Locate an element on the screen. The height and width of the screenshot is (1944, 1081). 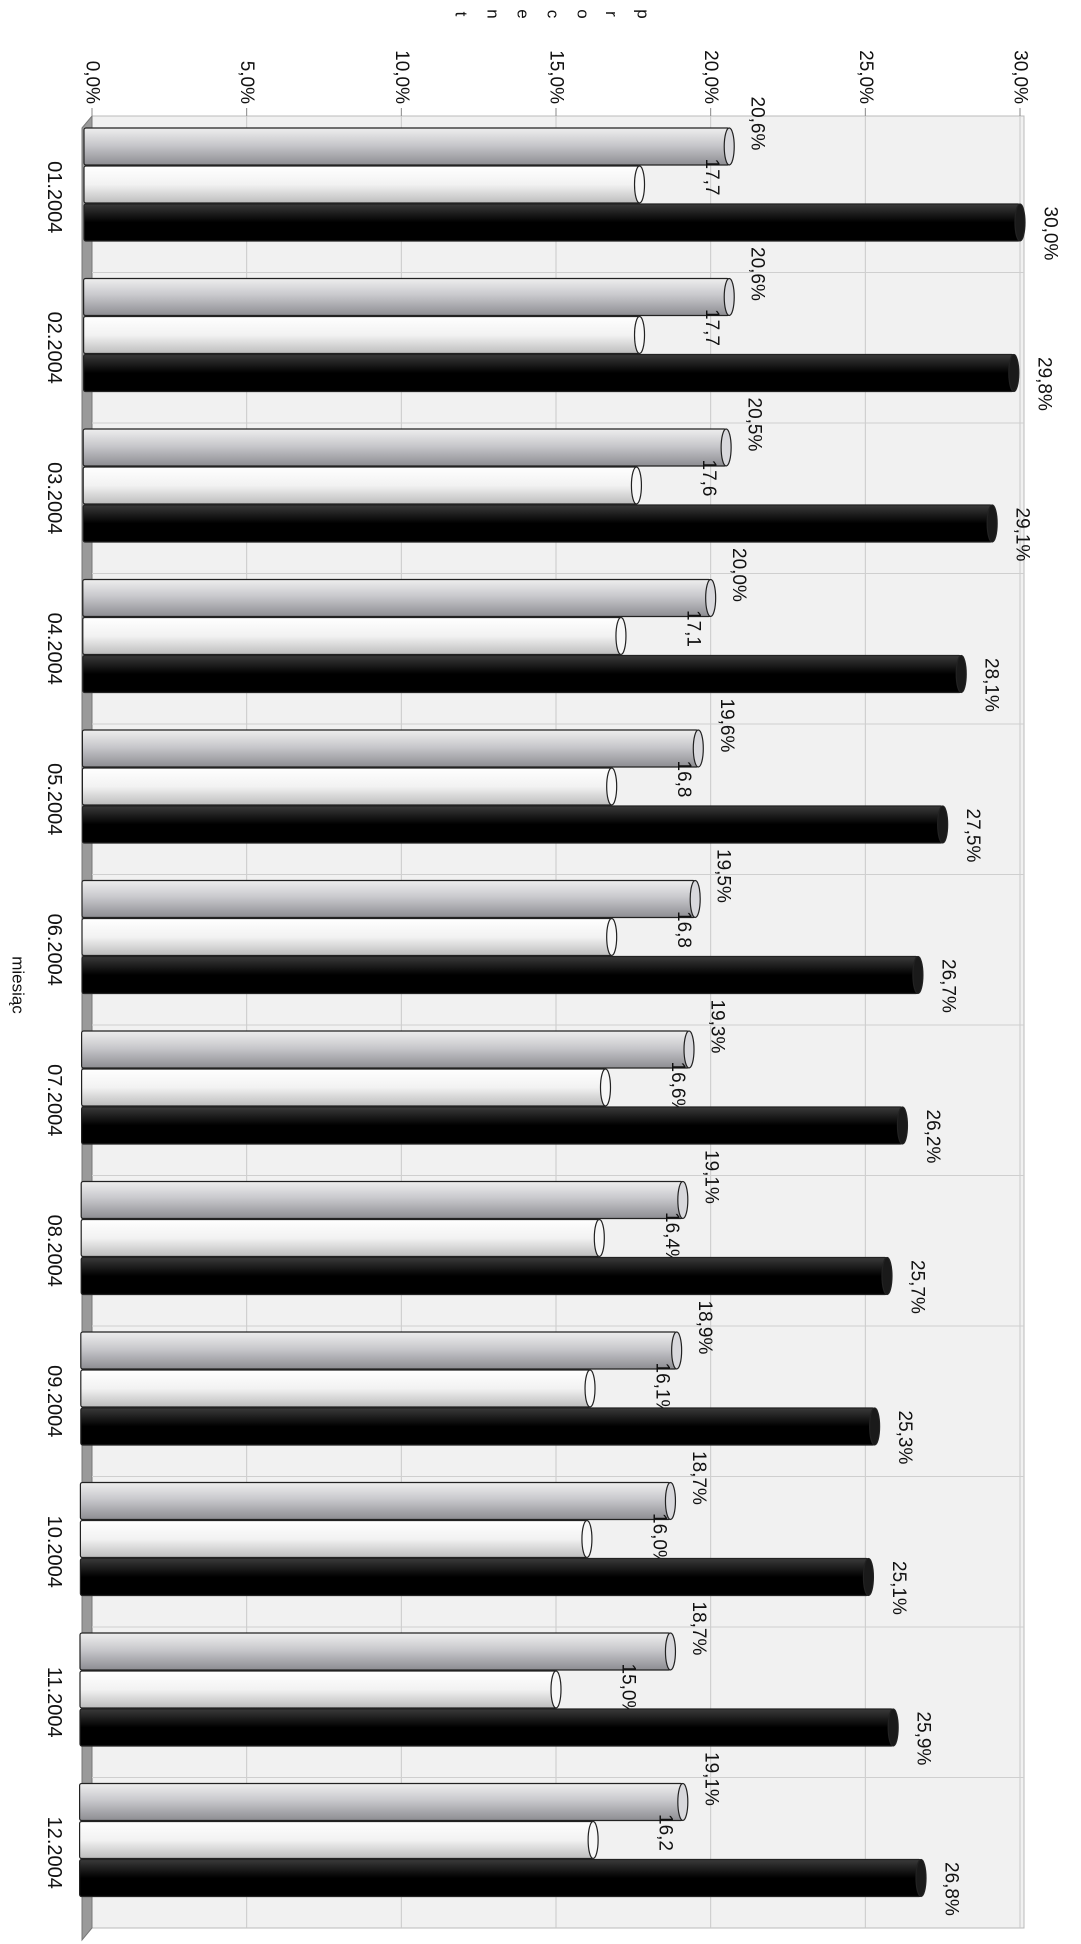
data-label: 16,4% is located at coordinates (671, 1239).